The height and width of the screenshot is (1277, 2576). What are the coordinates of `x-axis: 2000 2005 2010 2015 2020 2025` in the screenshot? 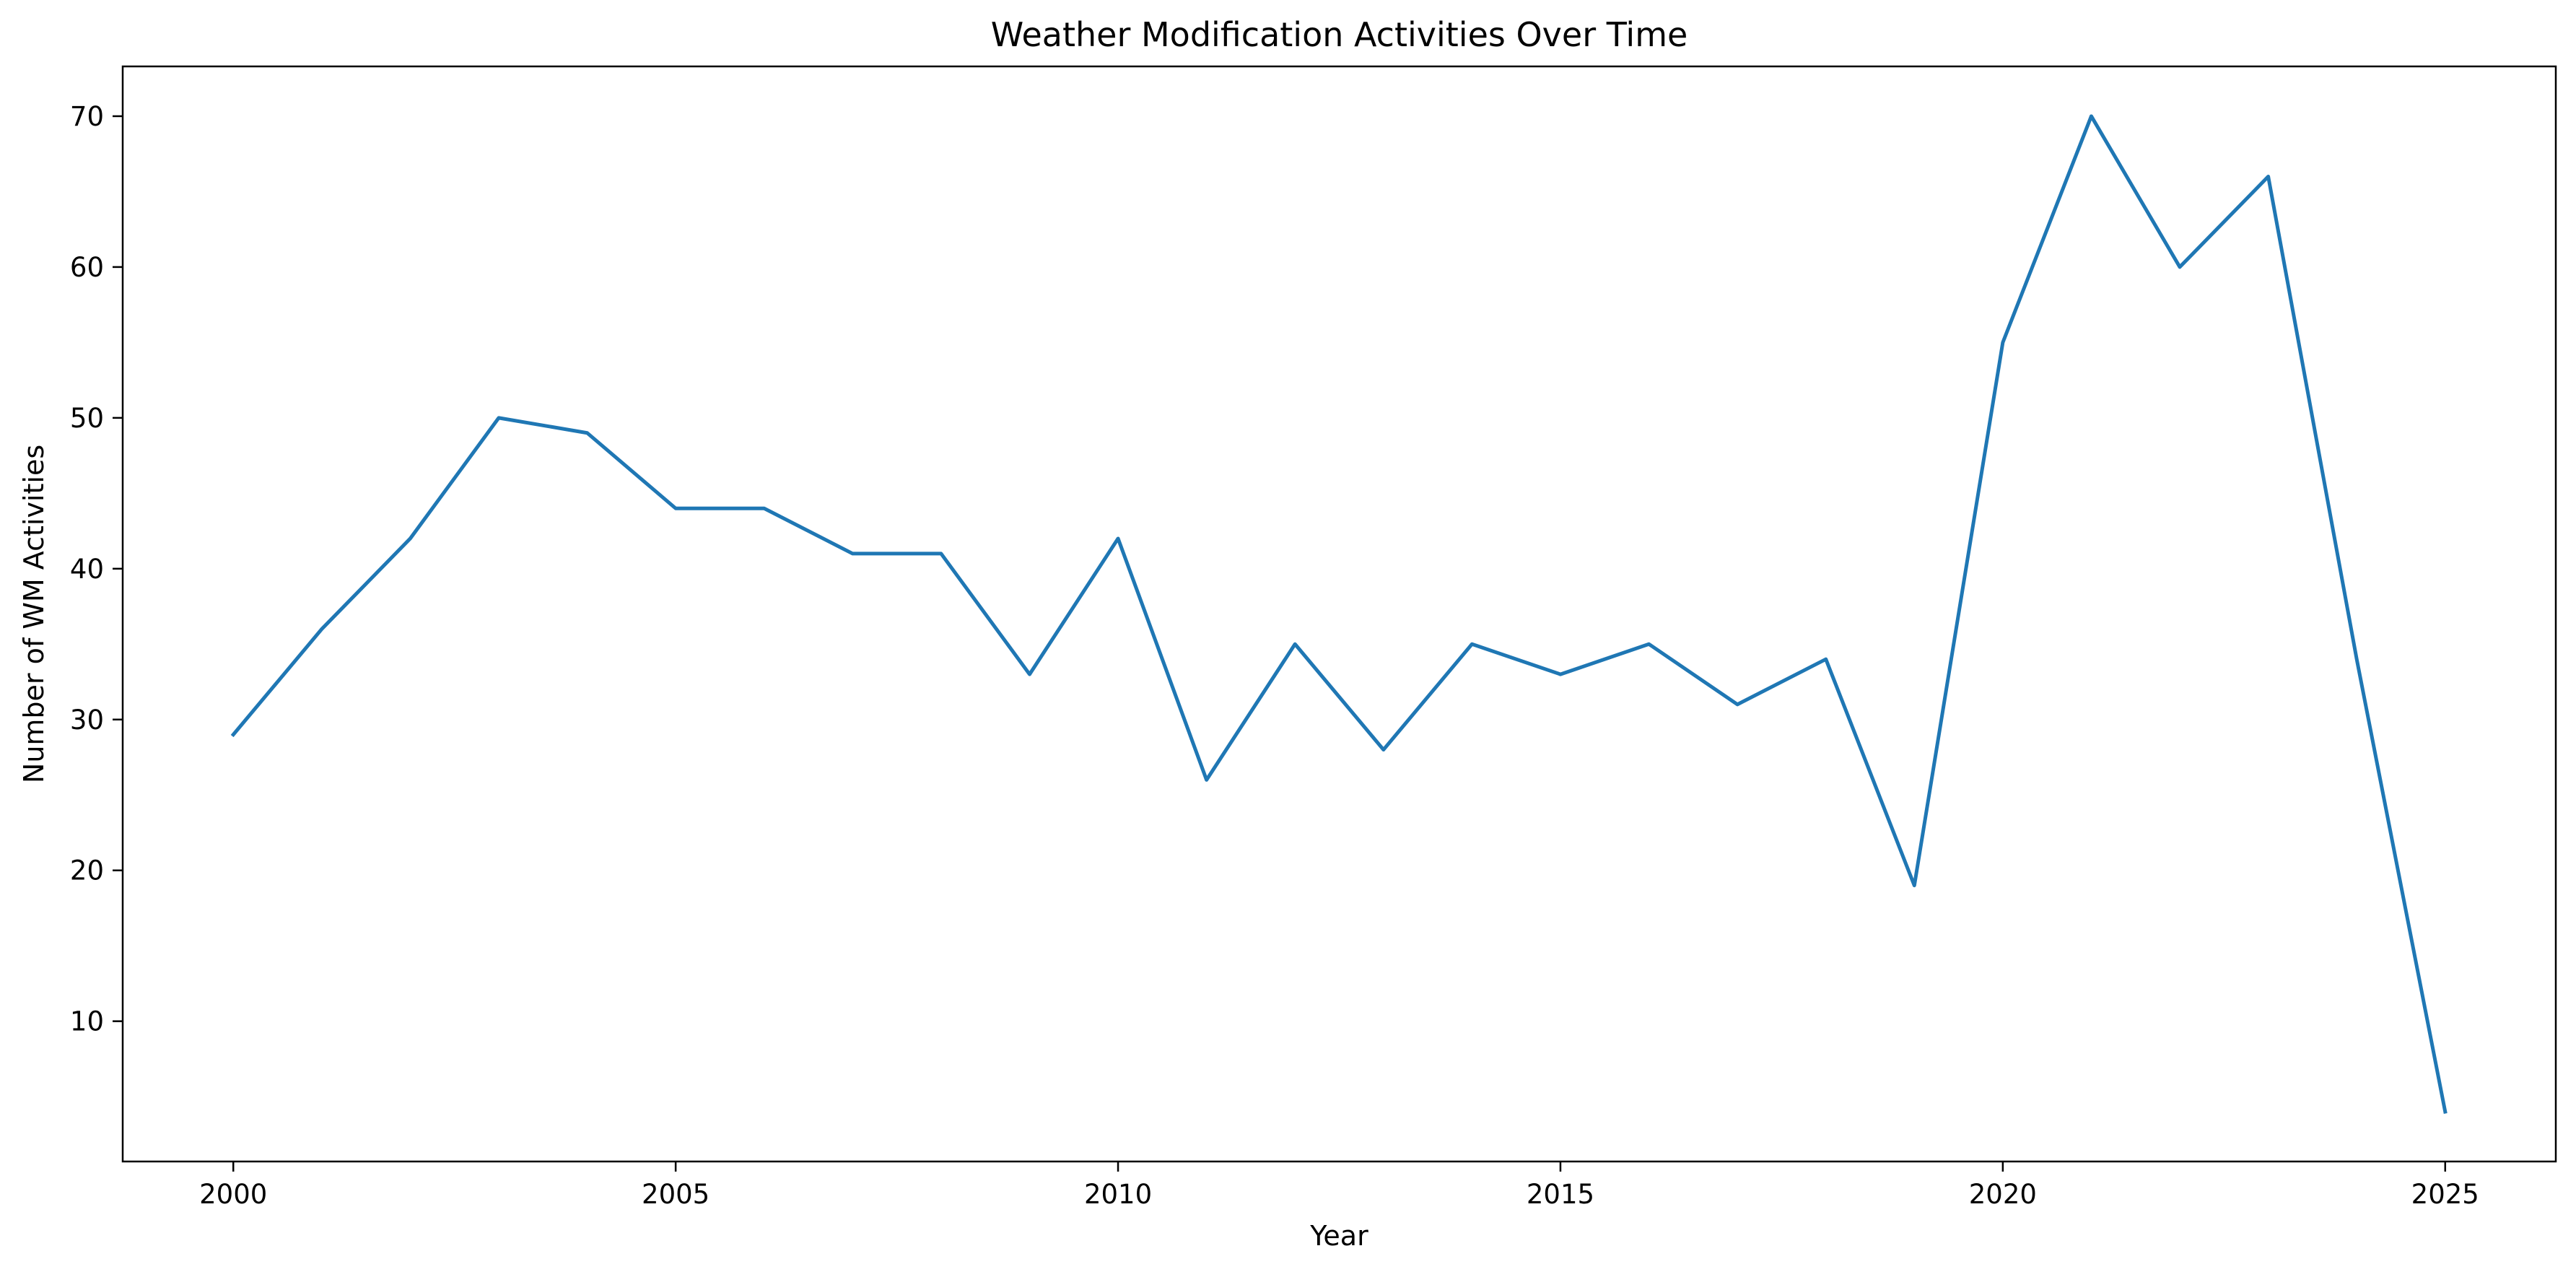 It's located at (1339, 1185).